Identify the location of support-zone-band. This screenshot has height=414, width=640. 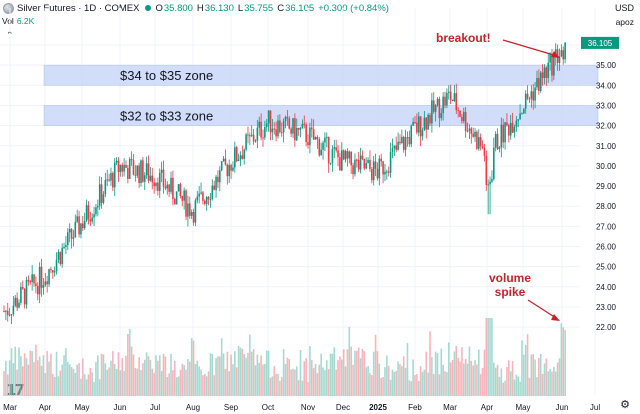
(321, 75).